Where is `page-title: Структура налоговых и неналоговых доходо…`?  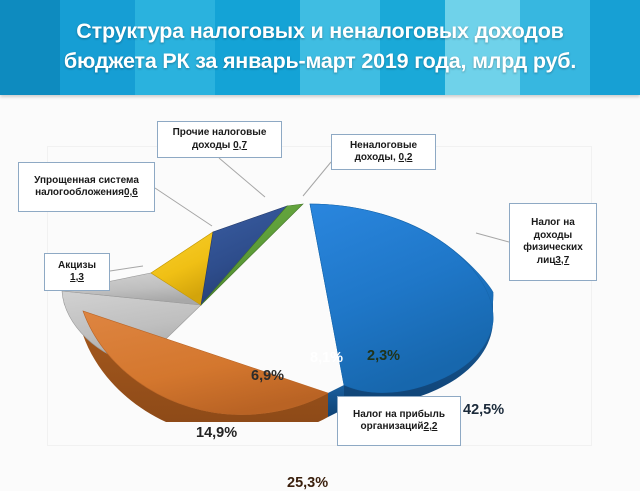
page-title: Структура налоговых и неналоговых доходо… is located at coordinates (320, 46).